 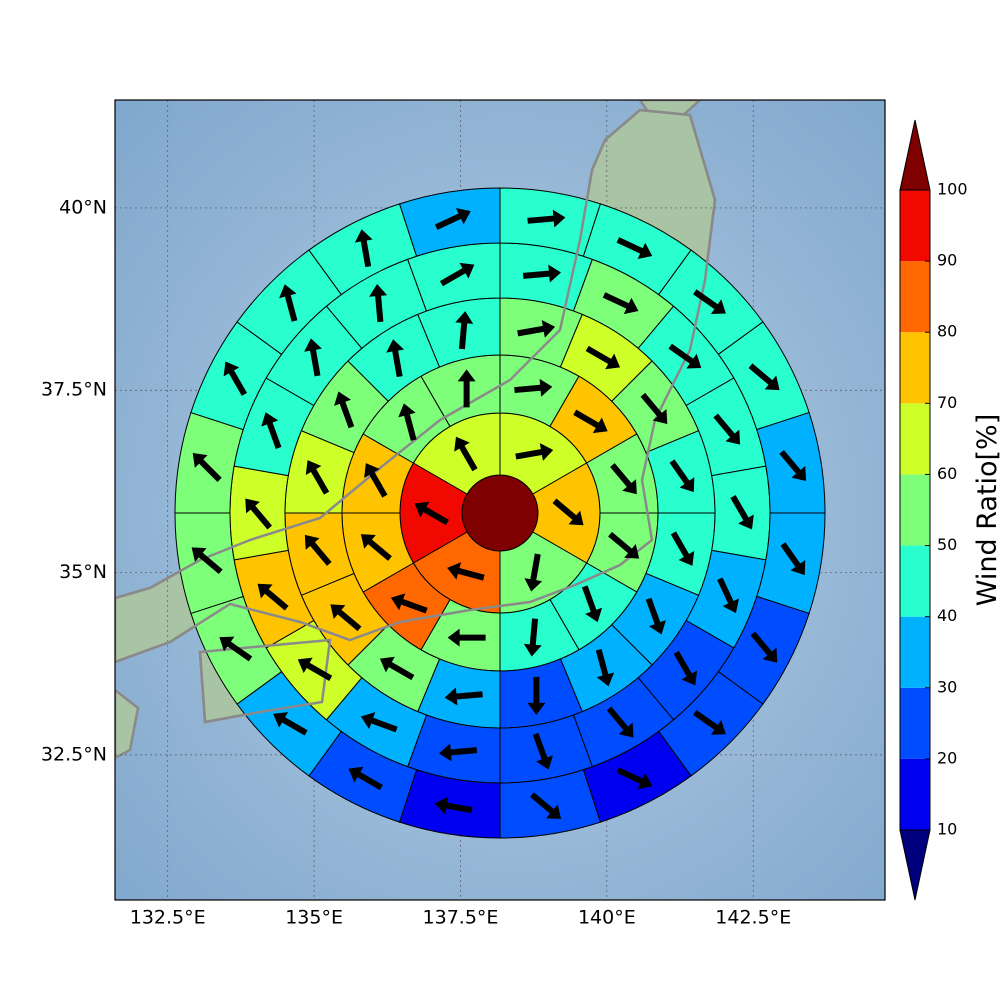 I want to click on y-tick-label: 32.5°N, so click(x=74, y=754).